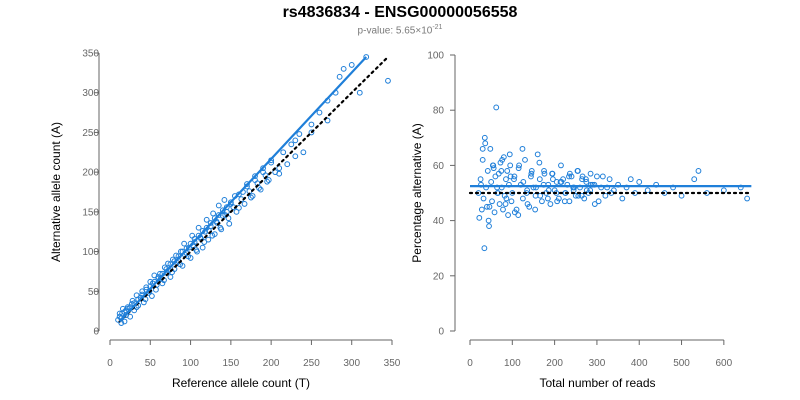  Describe the element at coordinates (724, 363) in the screenshot. I see `x-tick-label: 600` at that location.